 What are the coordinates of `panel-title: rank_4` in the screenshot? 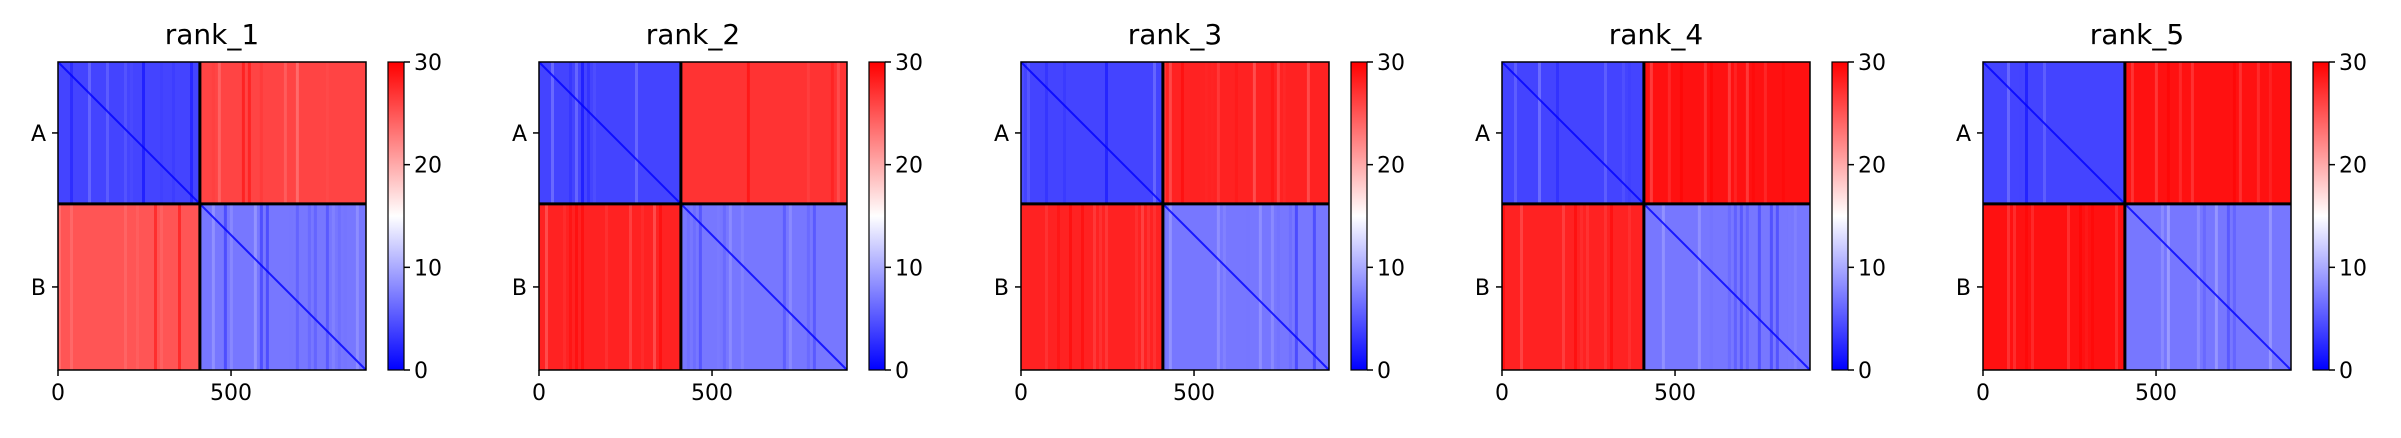 It's located at (1656, 34).